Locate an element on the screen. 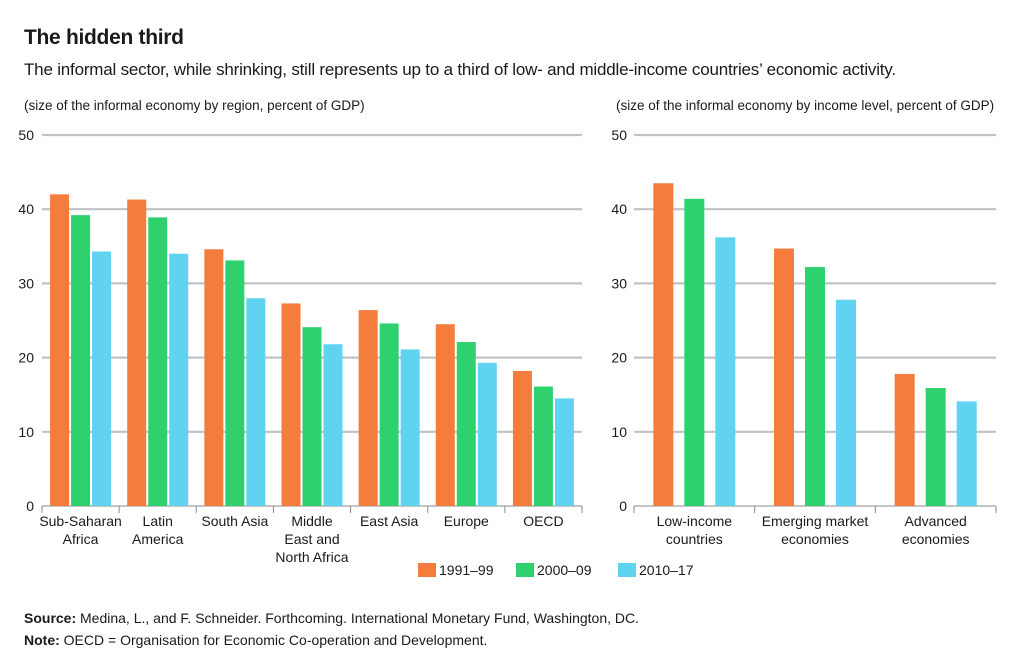  category-label: South Asia is located at coordinates (234, 521).